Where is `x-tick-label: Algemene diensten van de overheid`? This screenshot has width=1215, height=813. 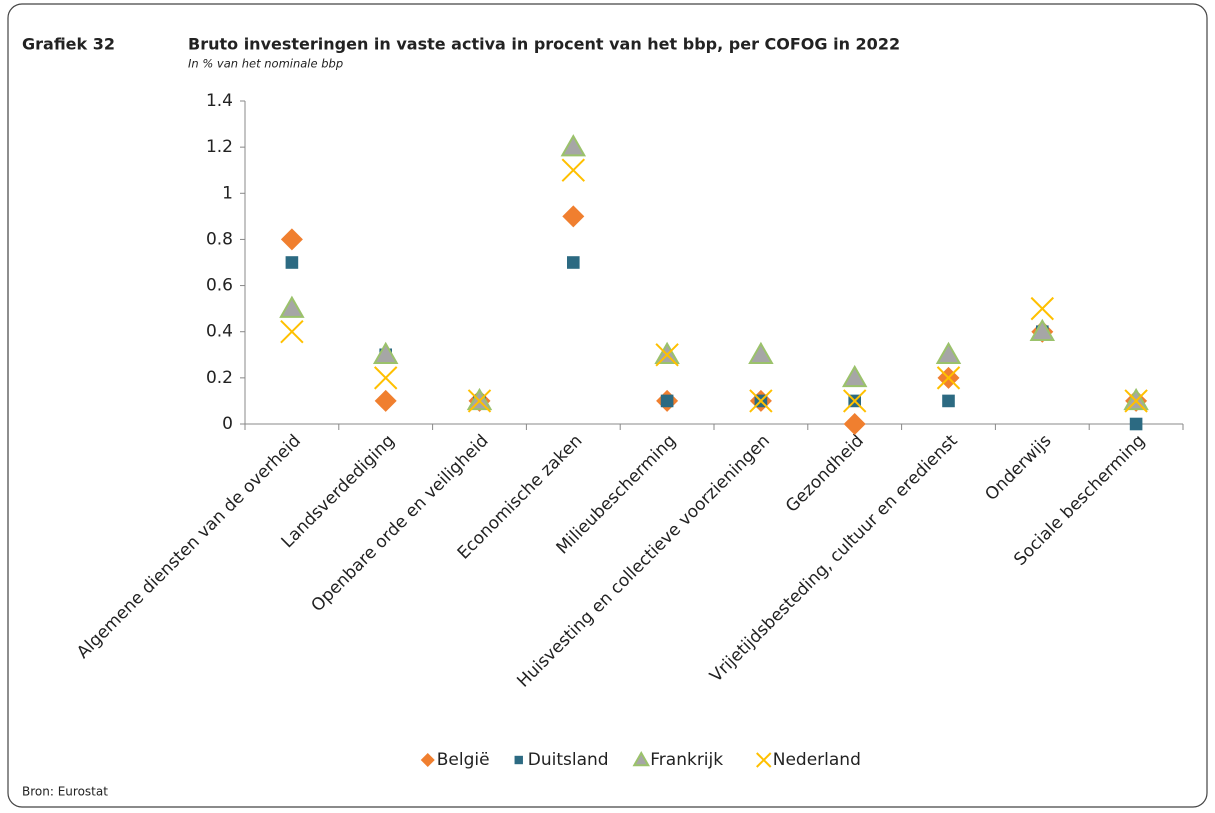
x-tick-label: Algemene diensten van de overheid is located at coordinates (189, 547).